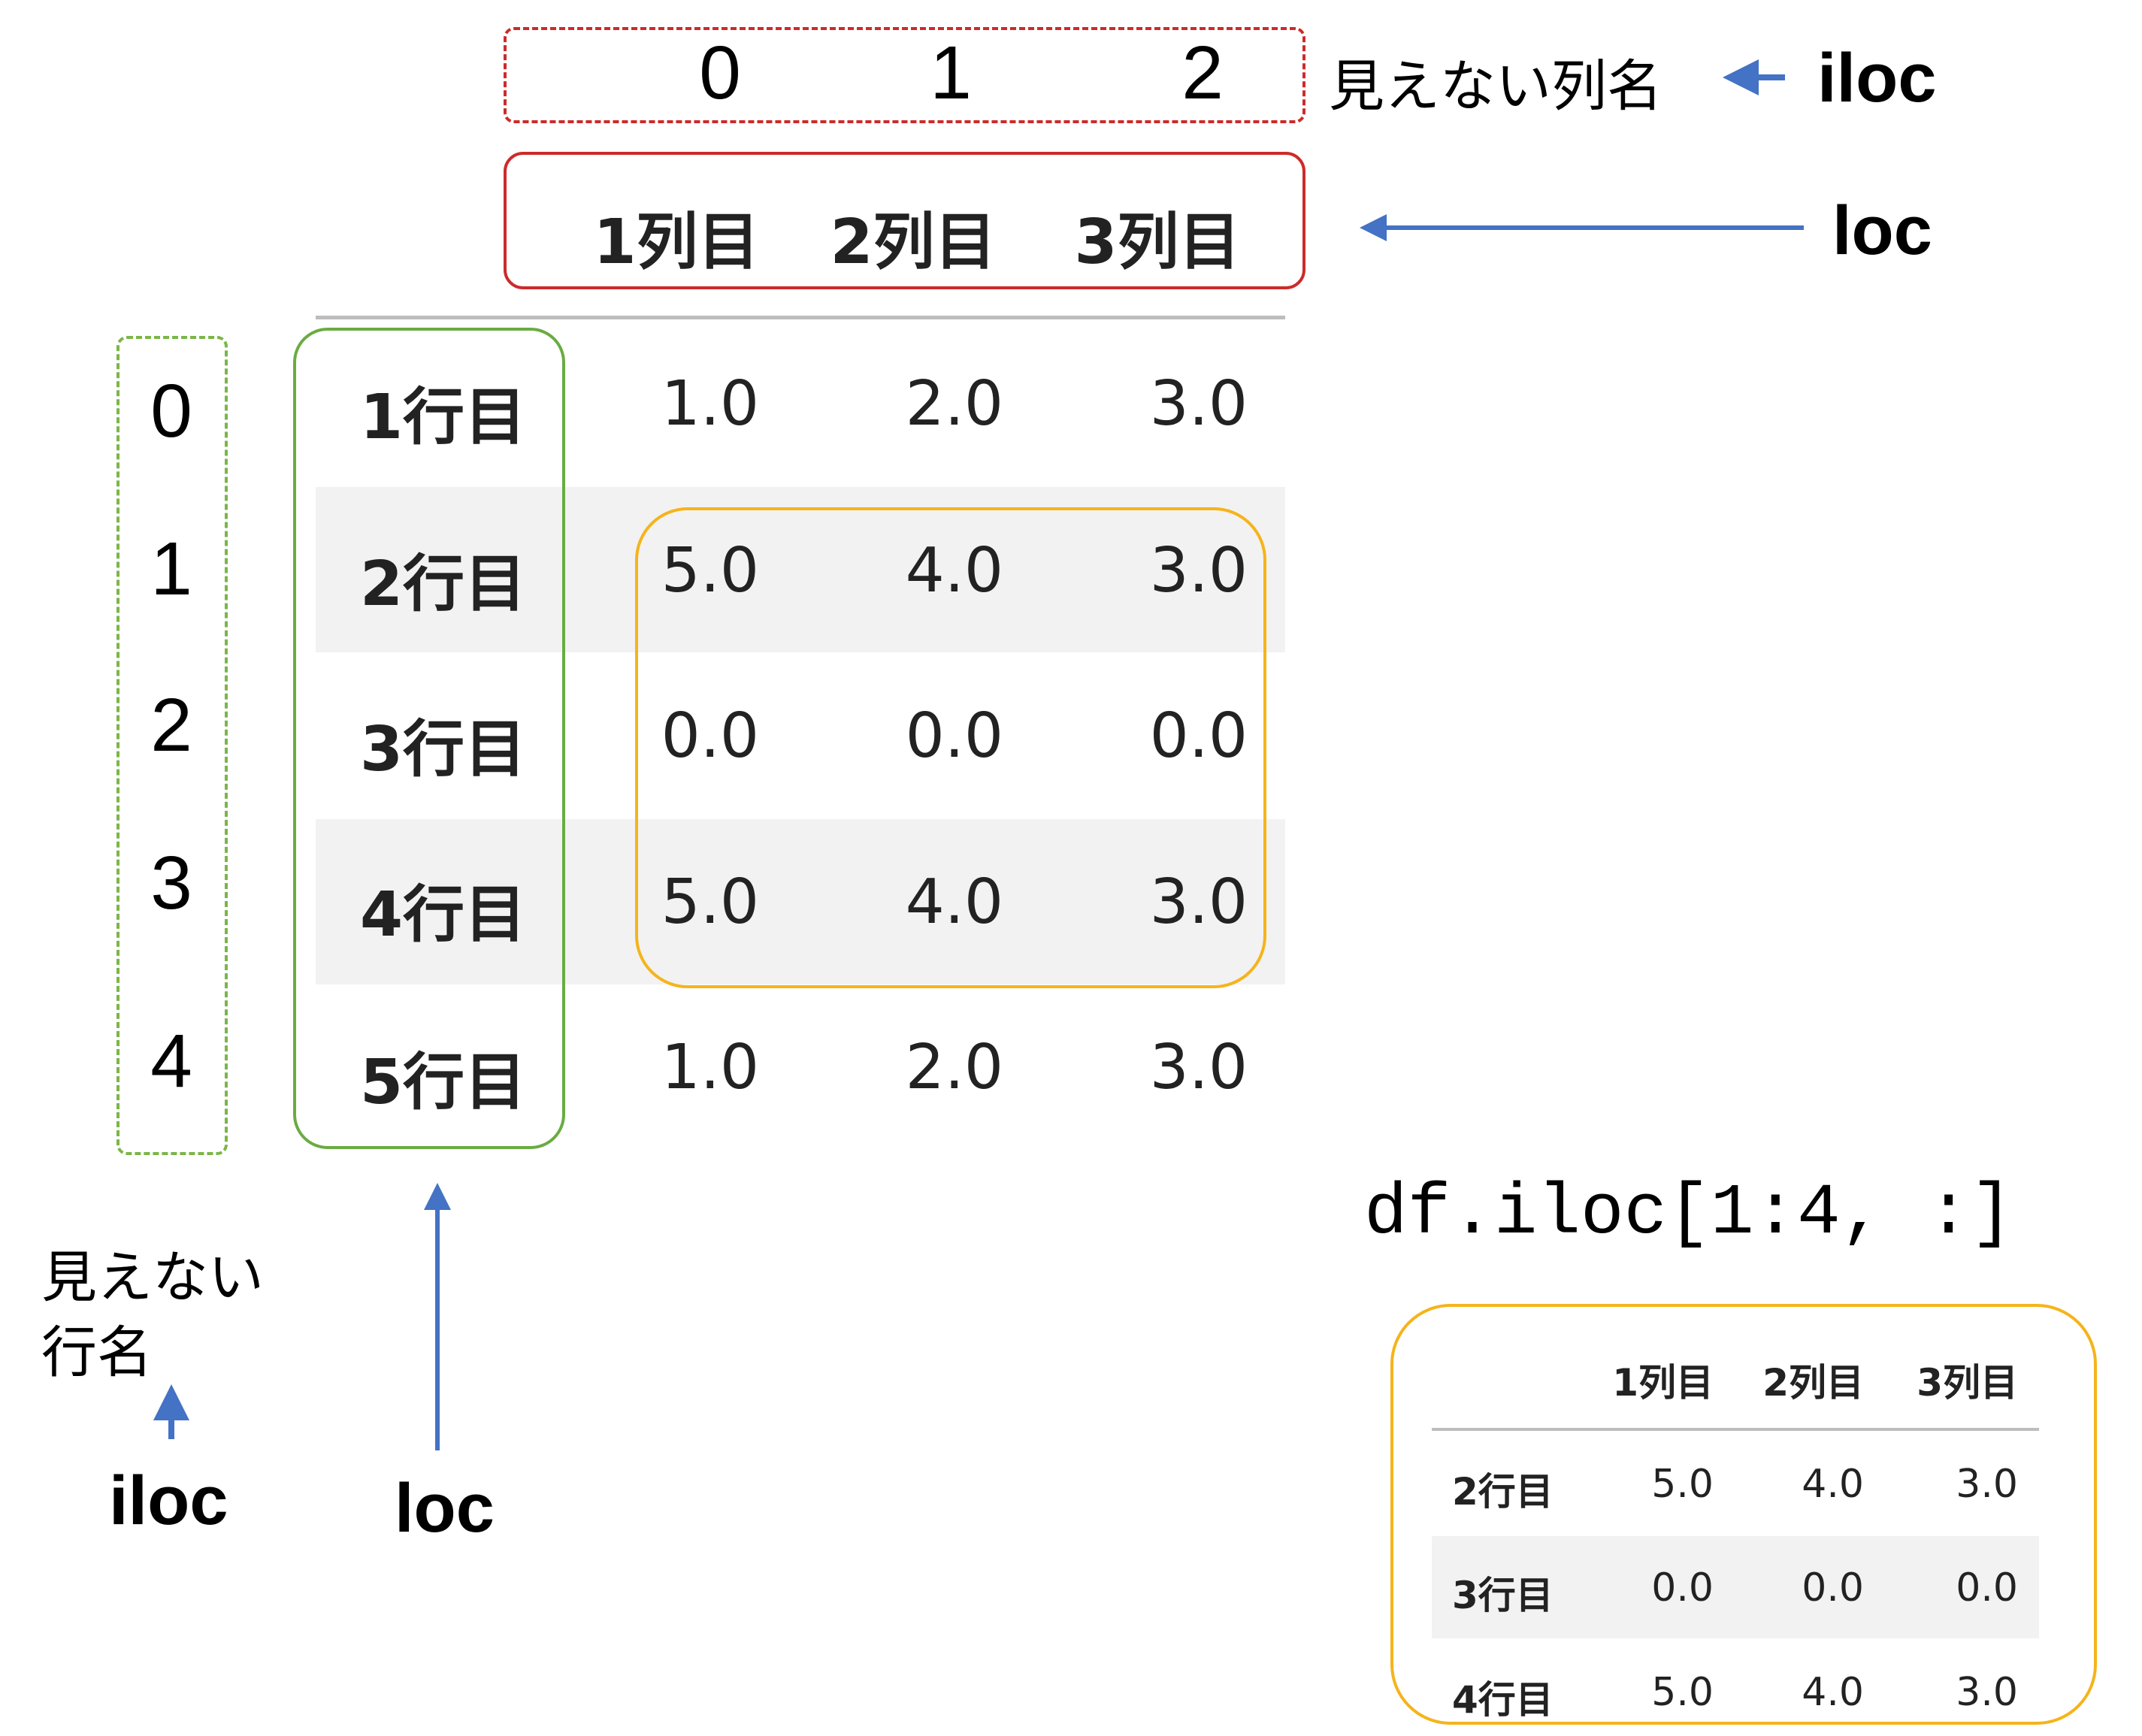 The image size is (2142, 1736). I want to click on loc-row-label-box, so click(429, 738).